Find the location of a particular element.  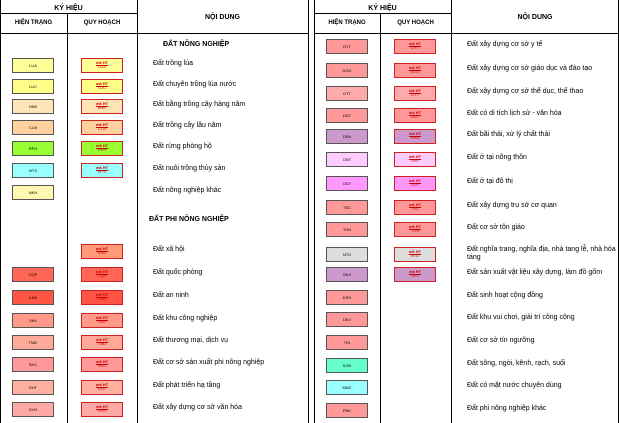

legend-description: Đất bằng trồng cây hàng năm is located at coordinates (199, 104).